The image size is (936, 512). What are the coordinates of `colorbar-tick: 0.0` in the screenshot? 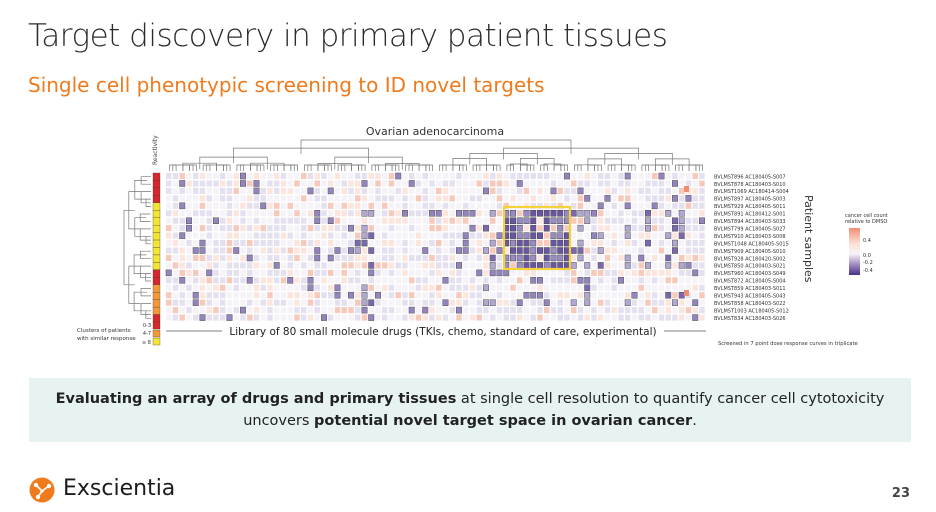 It's located at (867, 256).